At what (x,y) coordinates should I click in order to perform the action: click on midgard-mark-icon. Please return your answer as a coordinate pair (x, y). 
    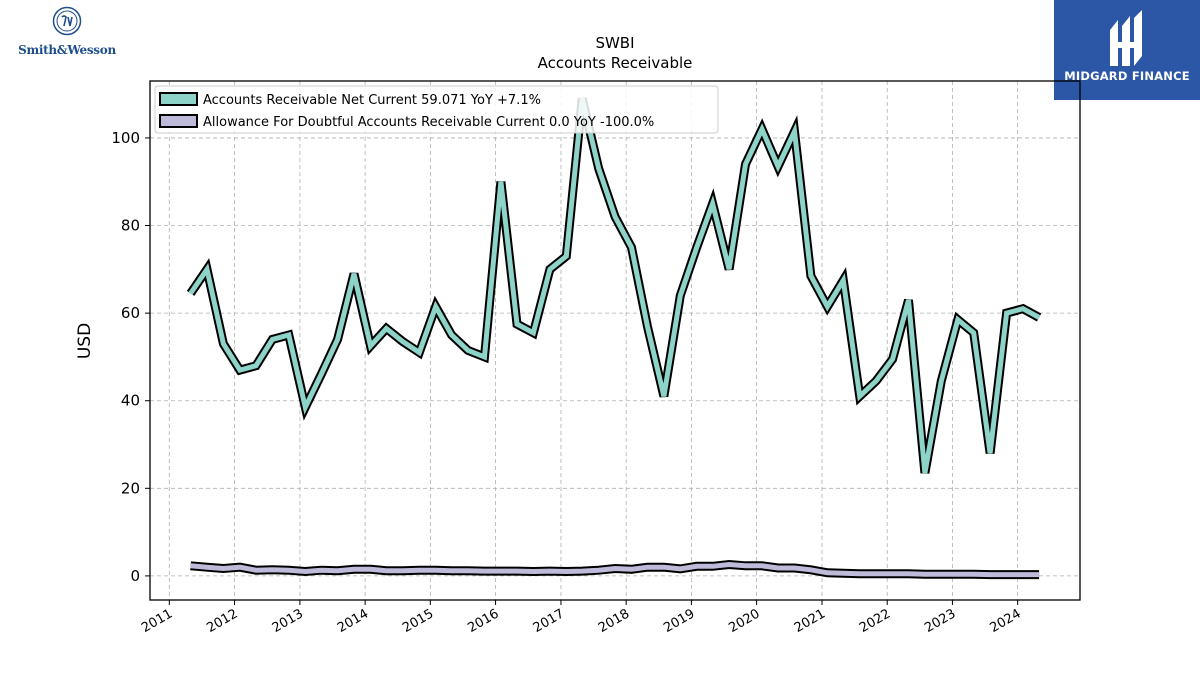
    Looking at the image, I should click on (1126, 38).